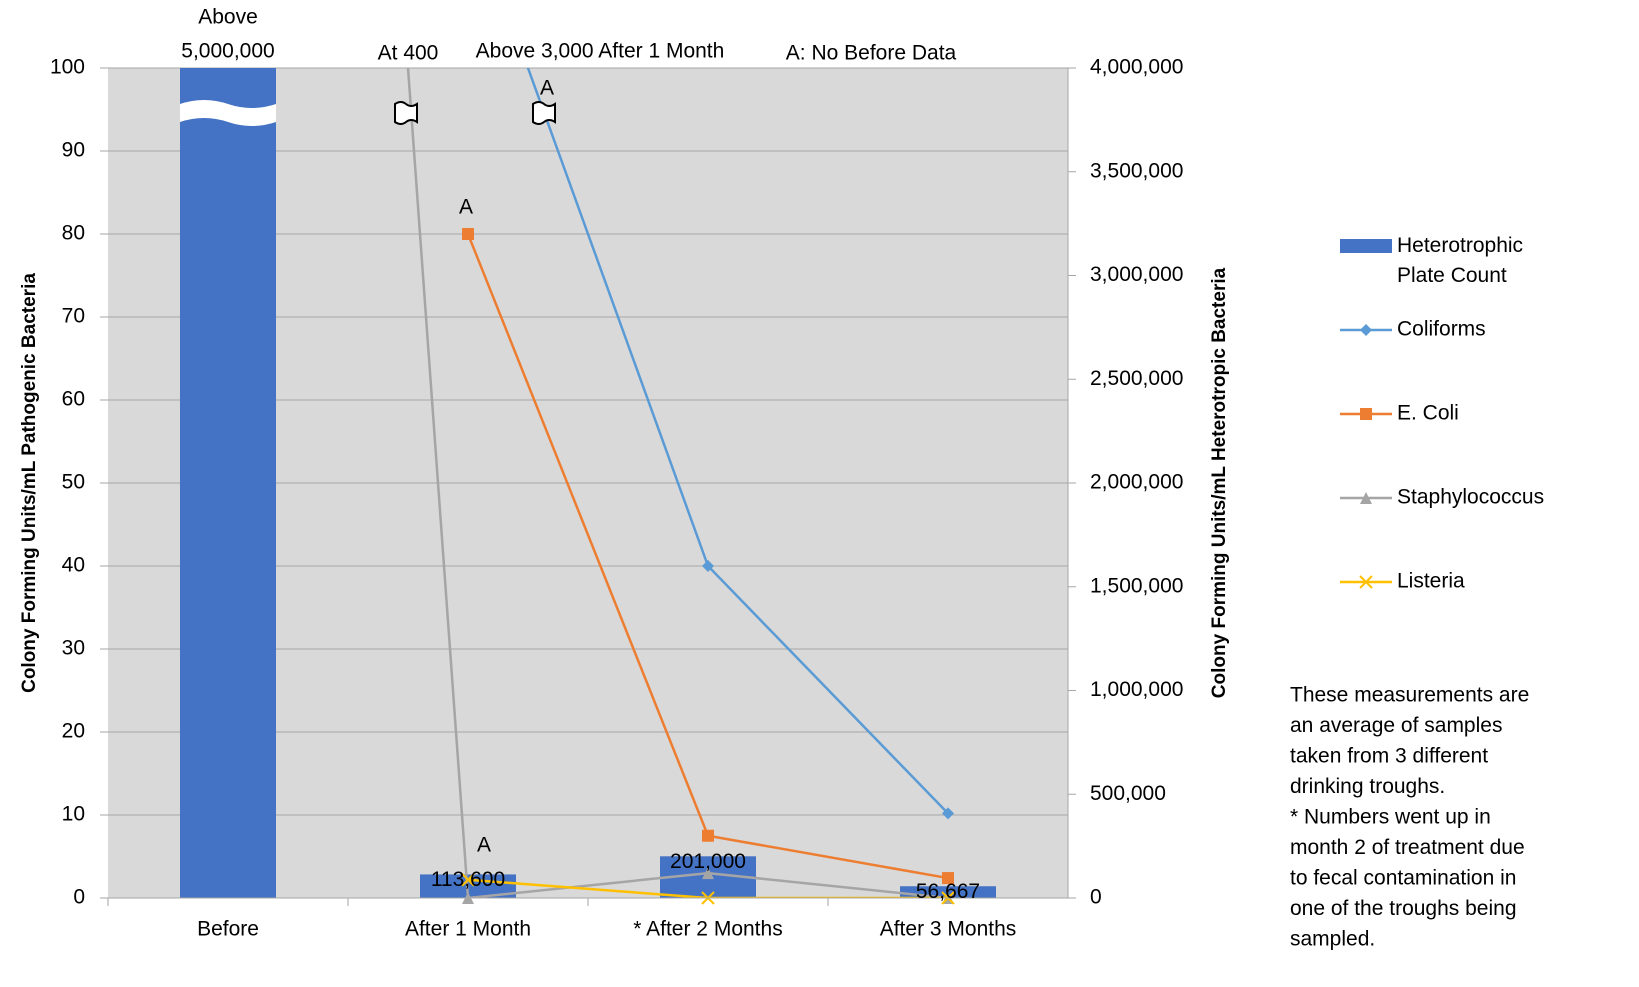  Describe the element at coordinates (1136, 170) in the screenshot. I see `y2-tick-label: 3,500,000` at that location.